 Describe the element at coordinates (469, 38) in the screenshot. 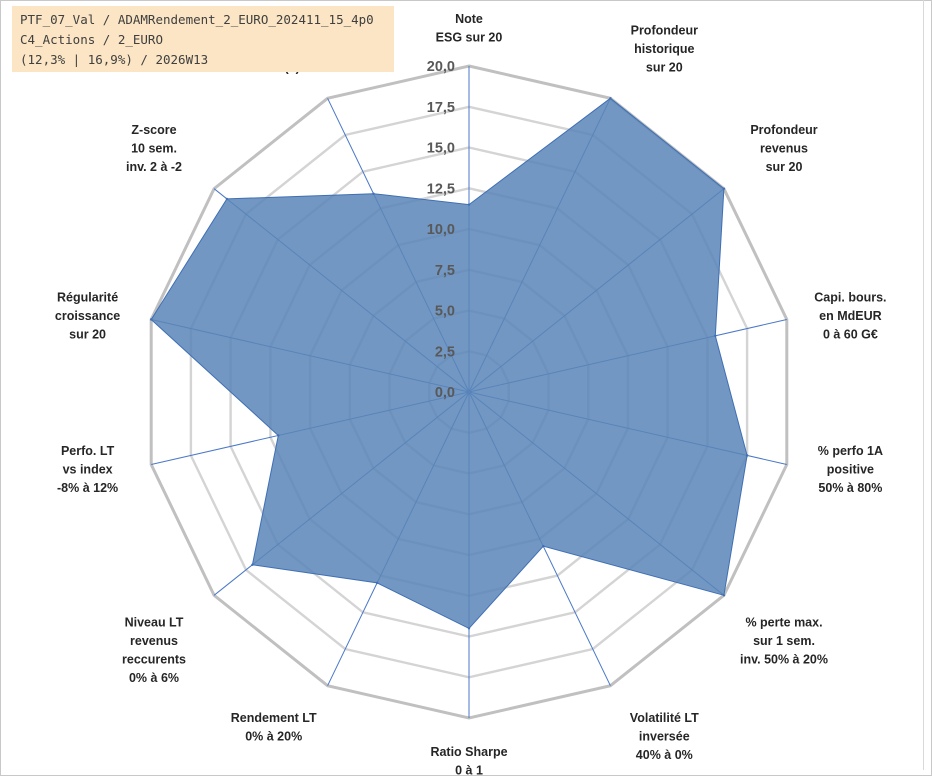

I see `axis-label-1-line-2: ESG sur 20` at that location.